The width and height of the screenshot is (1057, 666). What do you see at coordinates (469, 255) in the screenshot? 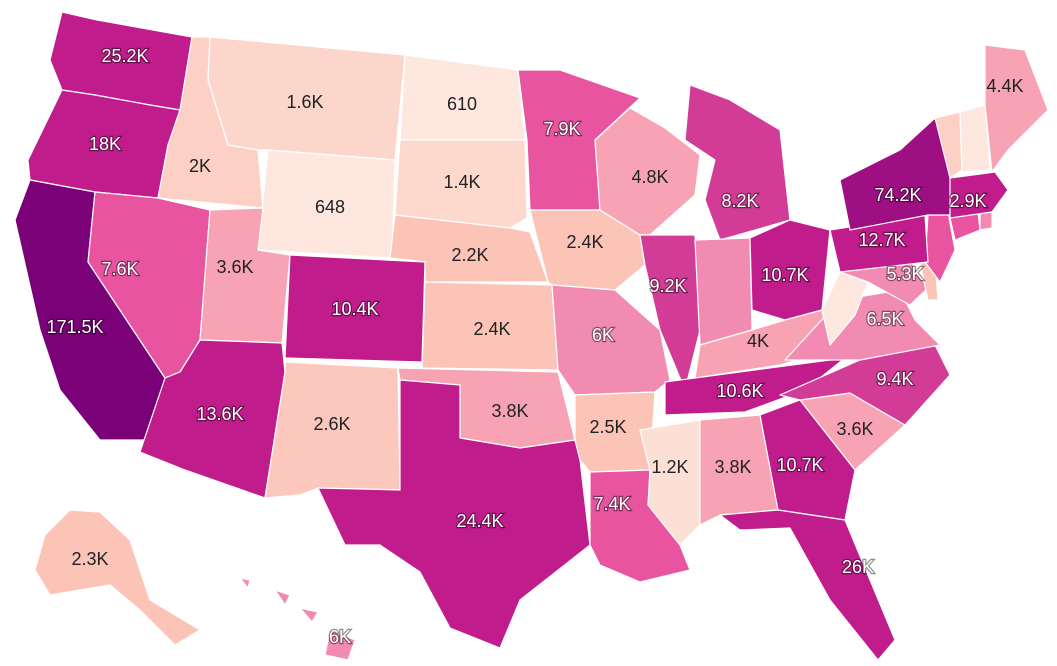
I see `state-label-ne: 2.2K` at bounding box center [469, 255].